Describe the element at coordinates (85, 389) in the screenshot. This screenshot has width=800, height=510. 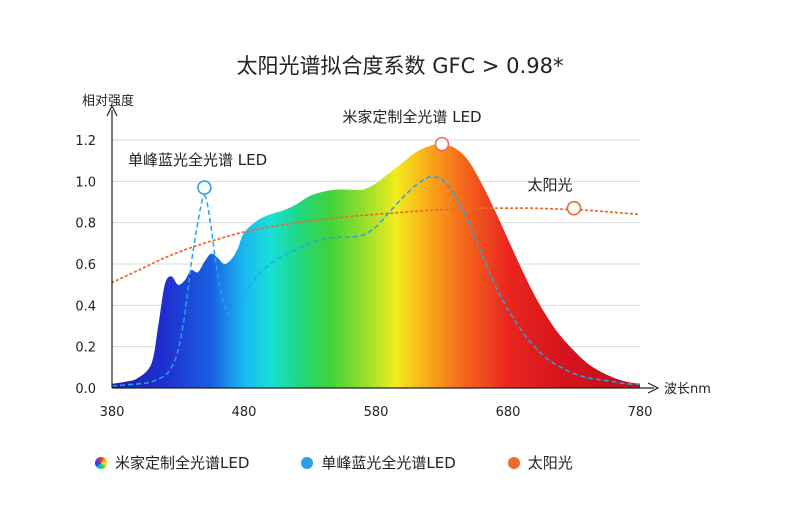
I see `y-tick-label: 0.0` at that location.